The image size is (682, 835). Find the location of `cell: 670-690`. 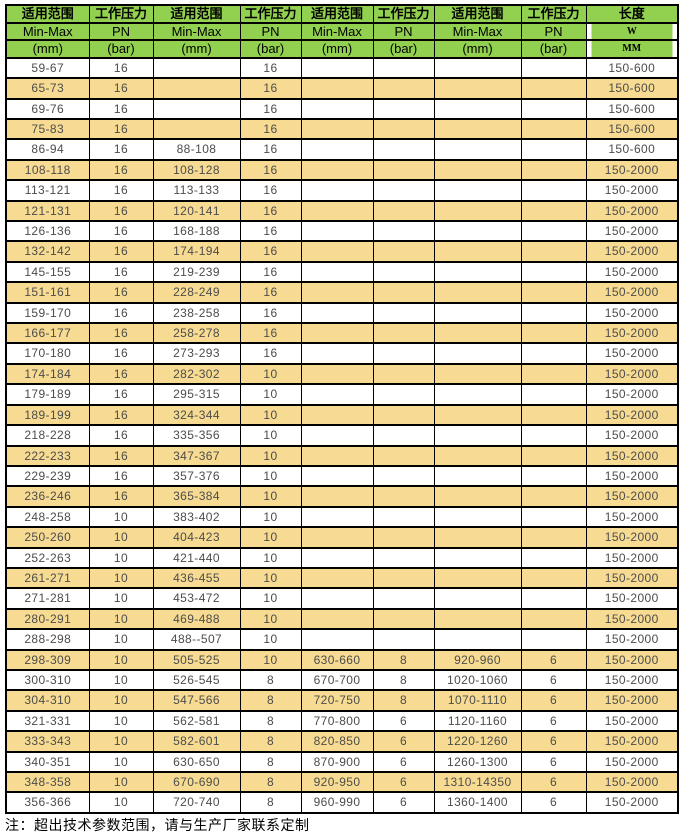

cell: 670-690 is located at coordinates (196, 782).